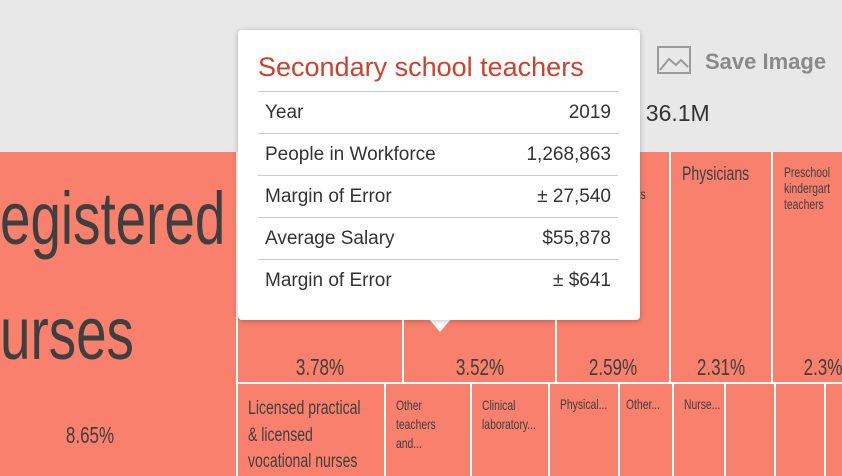  Describe the element at coordinates (674, 64) in the screenshot. I see `icon-line` at that location.